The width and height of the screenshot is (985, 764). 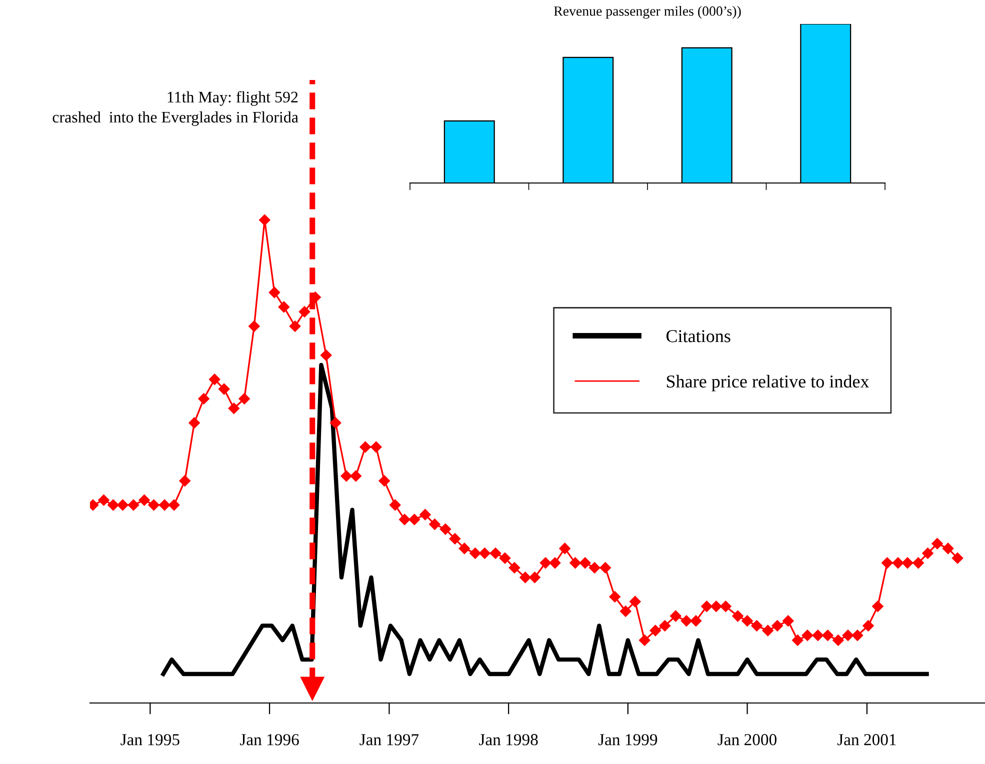 I want to click on x-tick-label: Jan 2001, so click(x=866, y=740).